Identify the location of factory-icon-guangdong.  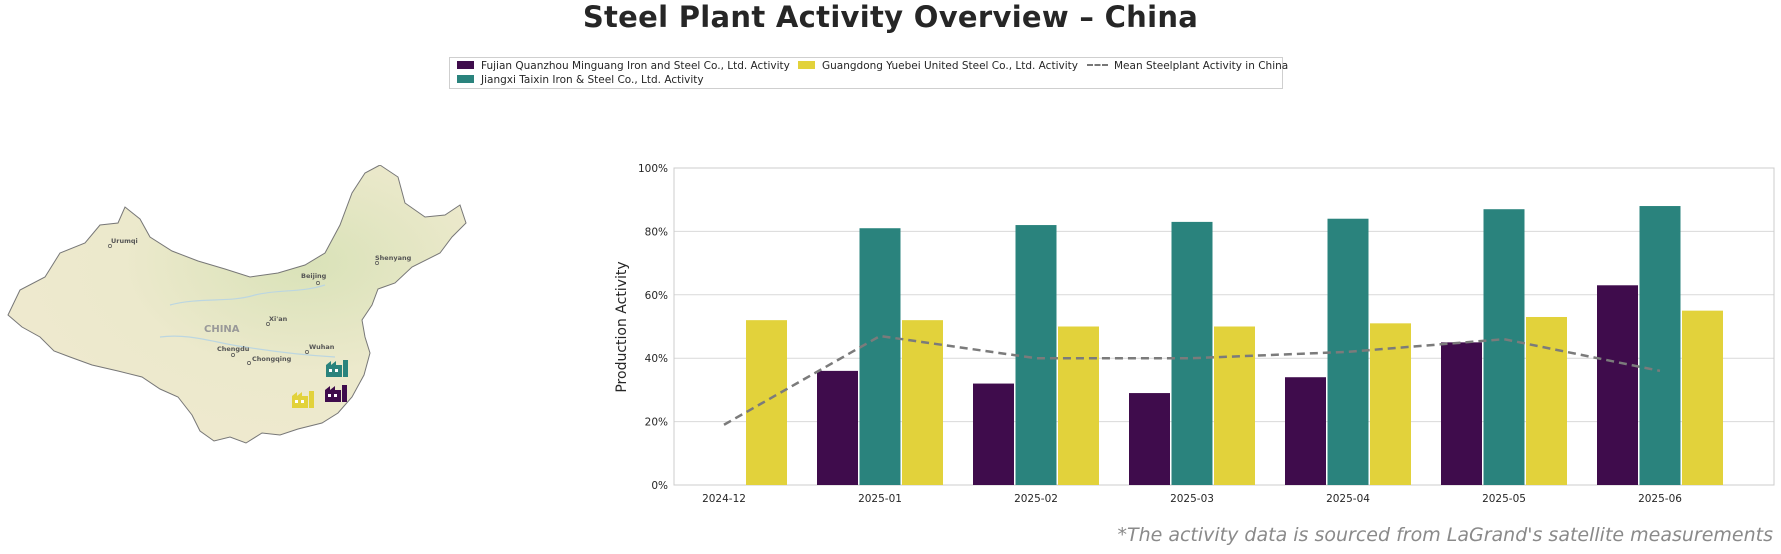
(303, 399).